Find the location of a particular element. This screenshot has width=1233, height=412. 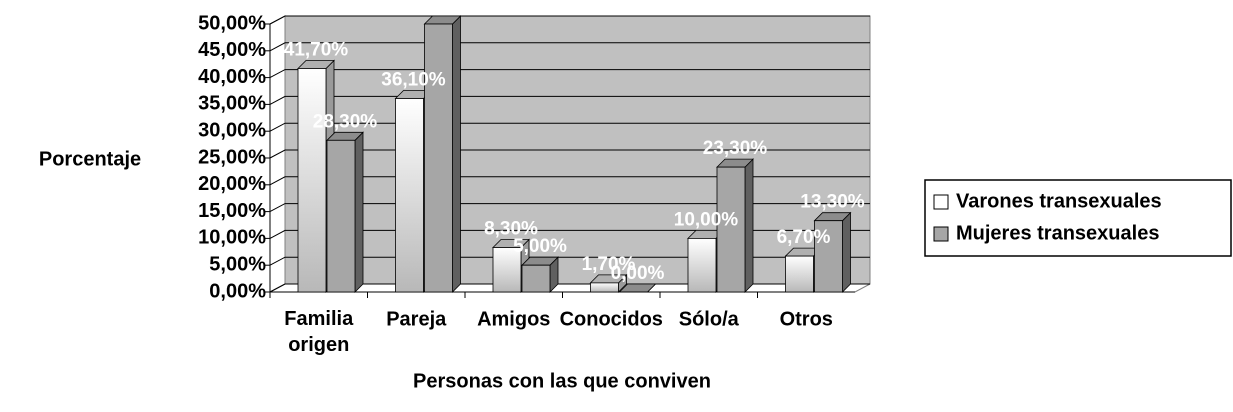

value-label: 41,70% is located at coordinates (316, 50).